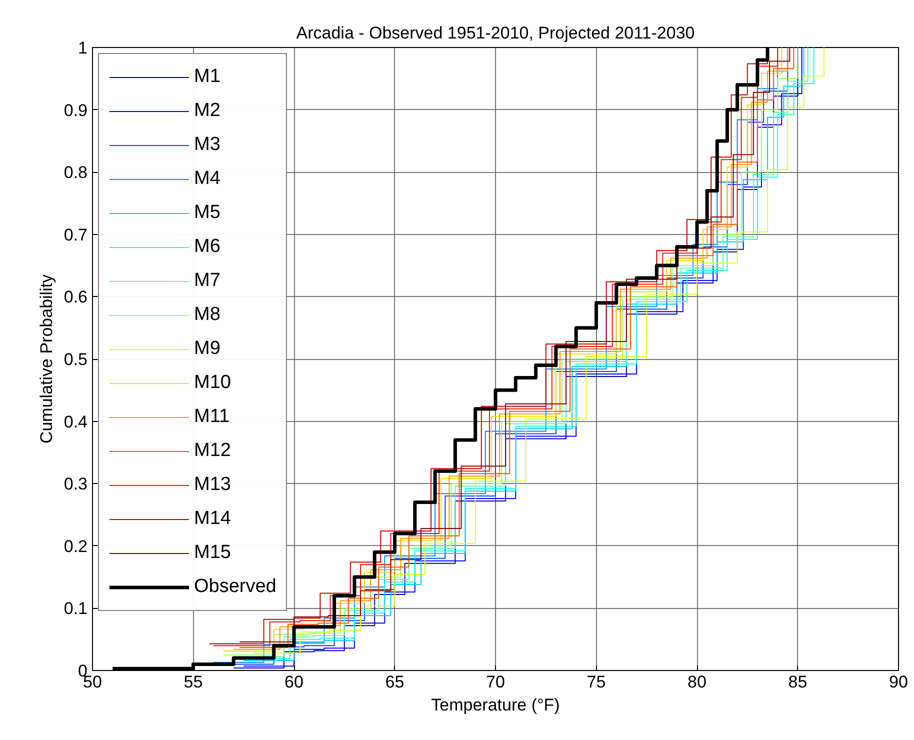 The height and width of the screenshot is (740, 914). What do you see at coordinates (394, 682) in the screenshot?
I see `x-tick-label: 65` at bounding box center [394, 682].